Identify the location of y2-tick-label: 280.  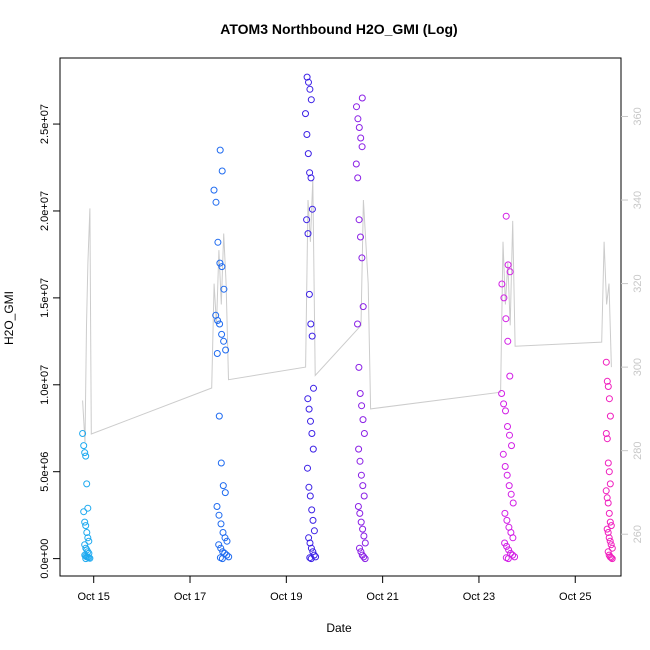
(638, 450).